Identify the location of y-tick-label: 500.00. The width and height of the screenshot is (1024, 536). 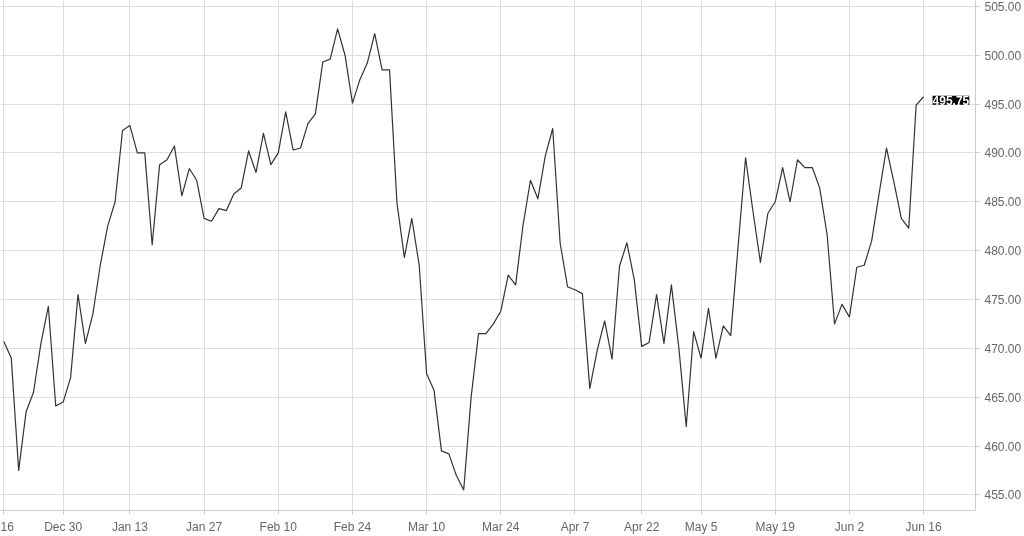
(1003, 55).